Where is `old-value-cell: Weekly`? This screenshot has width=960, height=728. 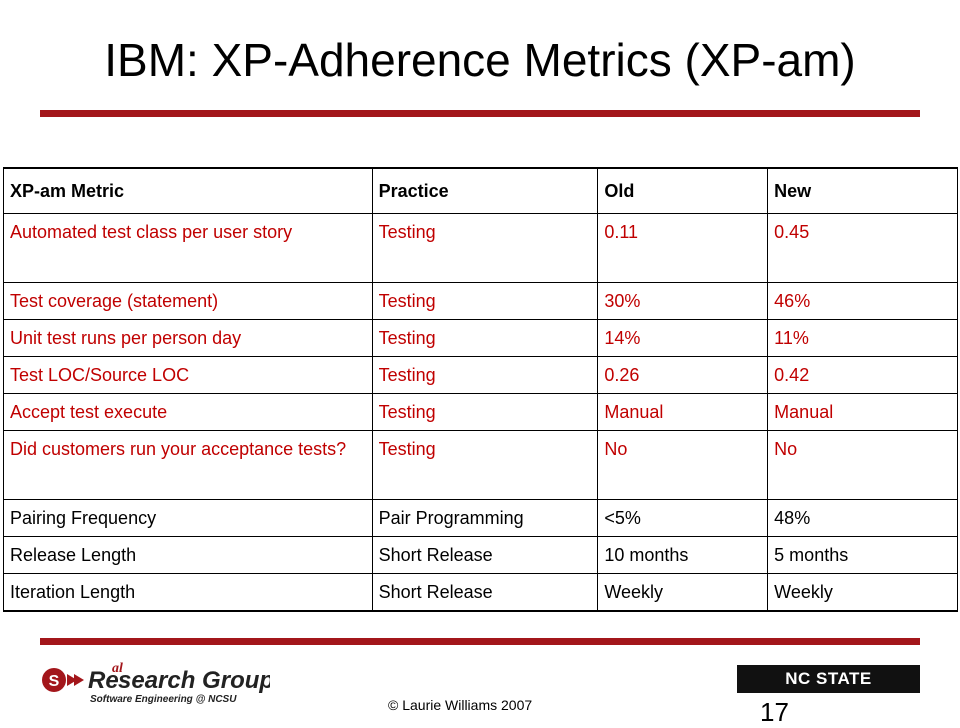 old-value-cell: Weekly is located at coordinates (683, 592).